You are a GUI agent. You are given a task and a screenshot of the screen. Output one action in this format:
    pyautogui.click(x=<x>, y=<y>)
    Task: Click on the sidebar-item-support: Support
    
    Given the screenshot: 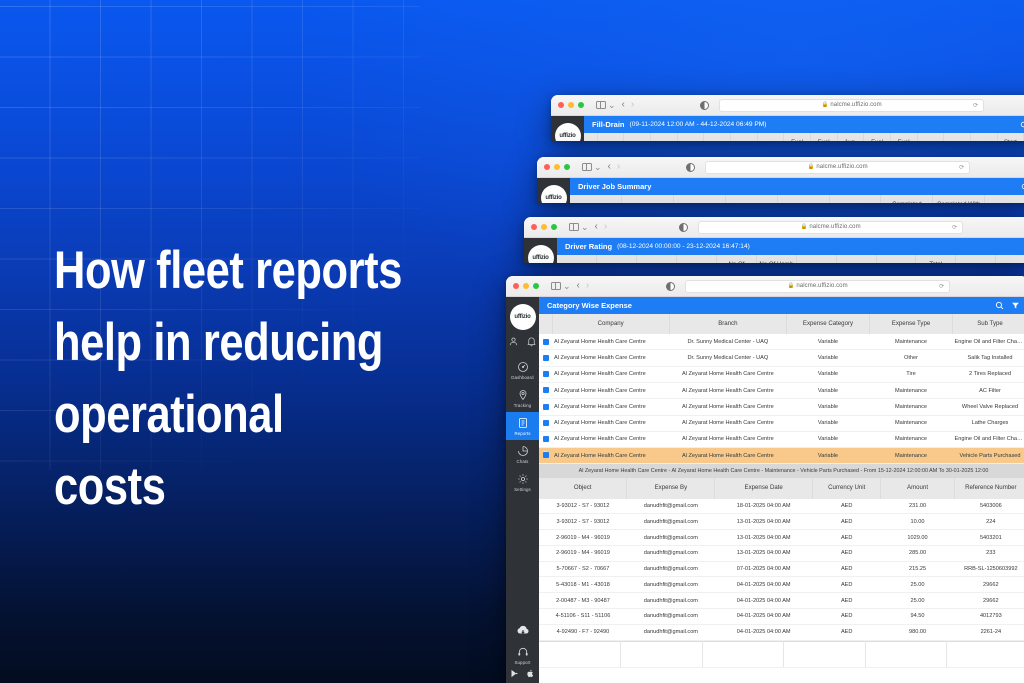 What is the action you would take?
    pyautogui.click(x=522, y=655)
    